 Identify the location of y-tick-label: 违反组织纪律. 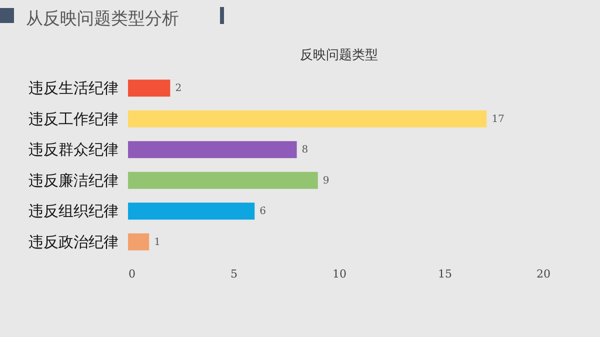
(73, 211).